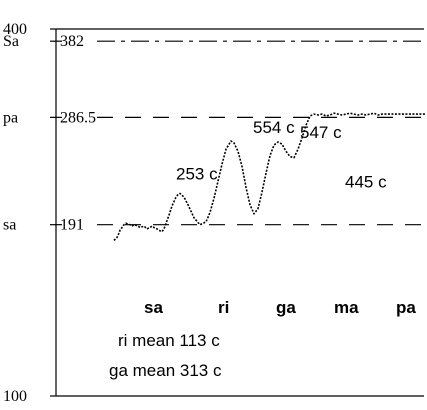 This screenshot has width=427, height=410. I want to click on swara-label: ma, so click(346, 307).